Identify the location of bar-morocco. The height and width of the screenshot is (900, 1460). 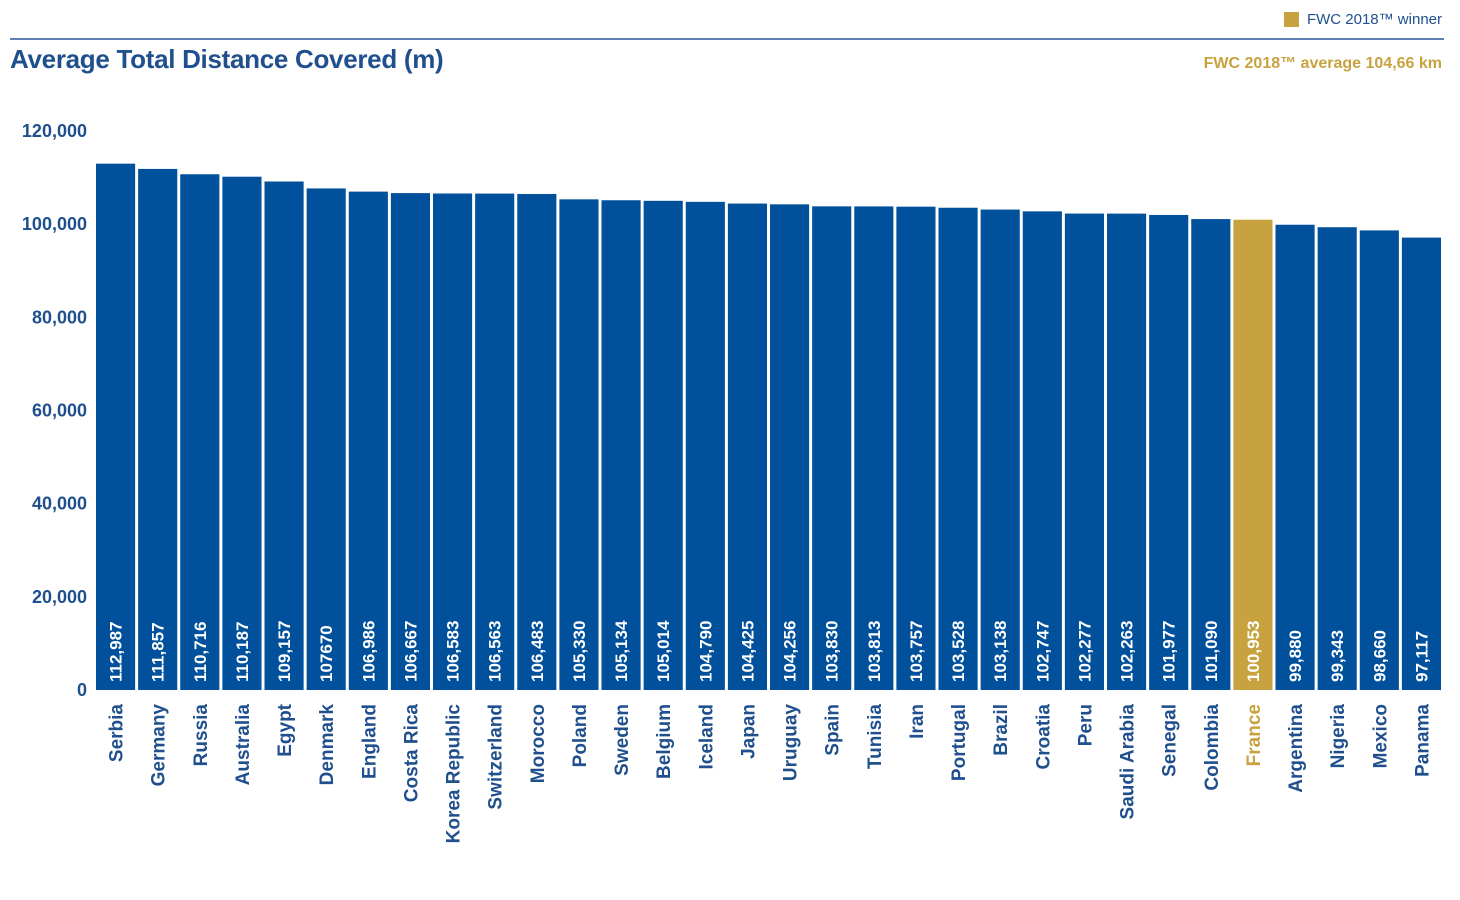
(537, 441).